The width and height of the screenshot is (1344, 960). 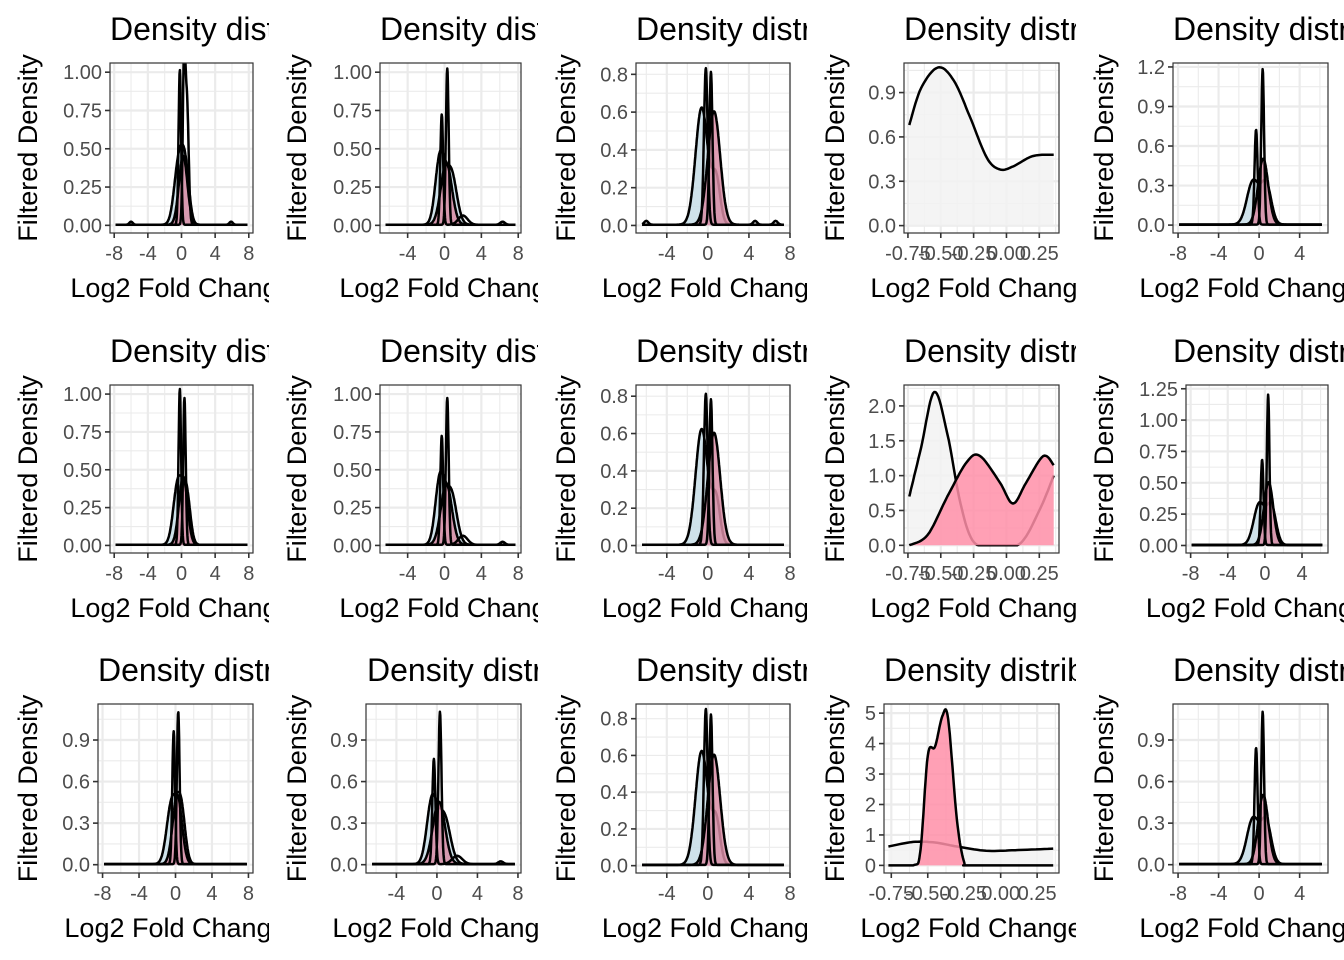 What do you see at coordinates (614, 113) in the screenshot?
I see `y-tick-label: 0.6` at bounding box center [614, 113].